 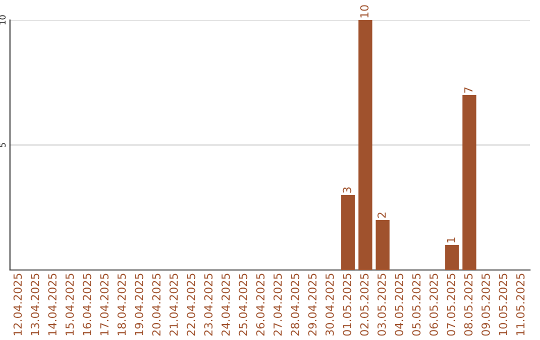 I want to click on x-tick-label: 16.04.2025, so click(x=87, y=305).